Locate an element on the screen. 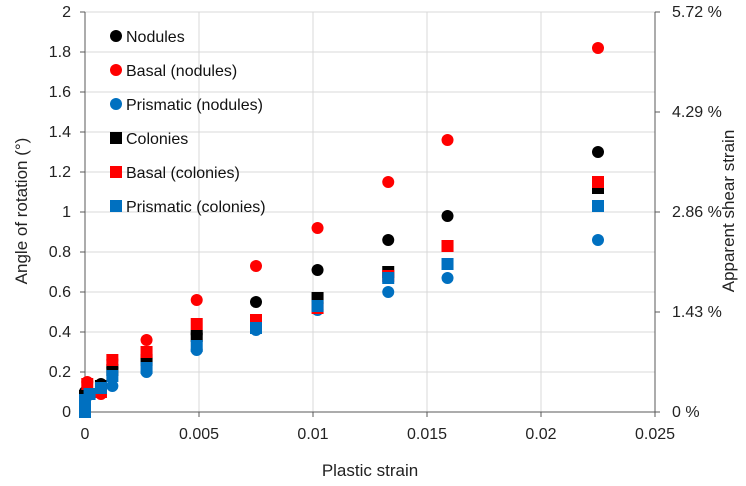 The width and height of the screenshot is (746, 486). y-tick-label: 0.6 is located at coordinates (60, 292).